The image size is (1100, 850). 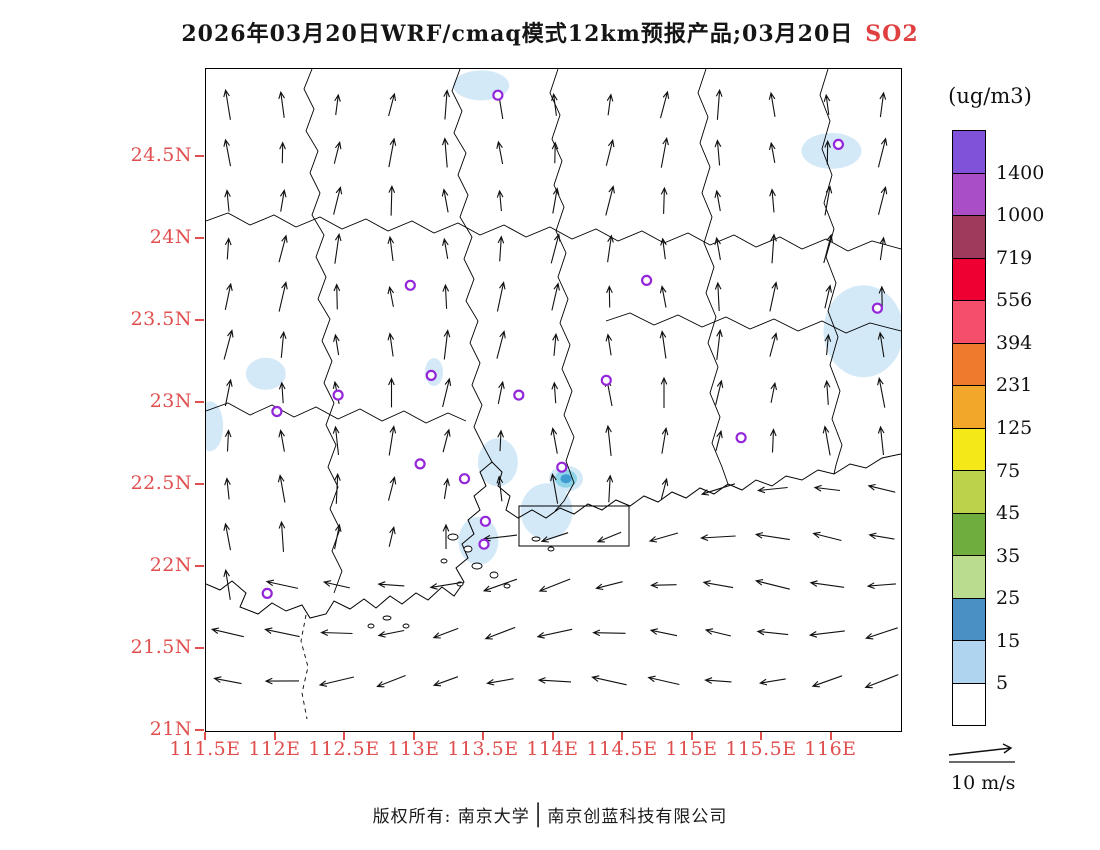 I want to click on lon-axis-label: 115.5E, so click(x=761, y=749).